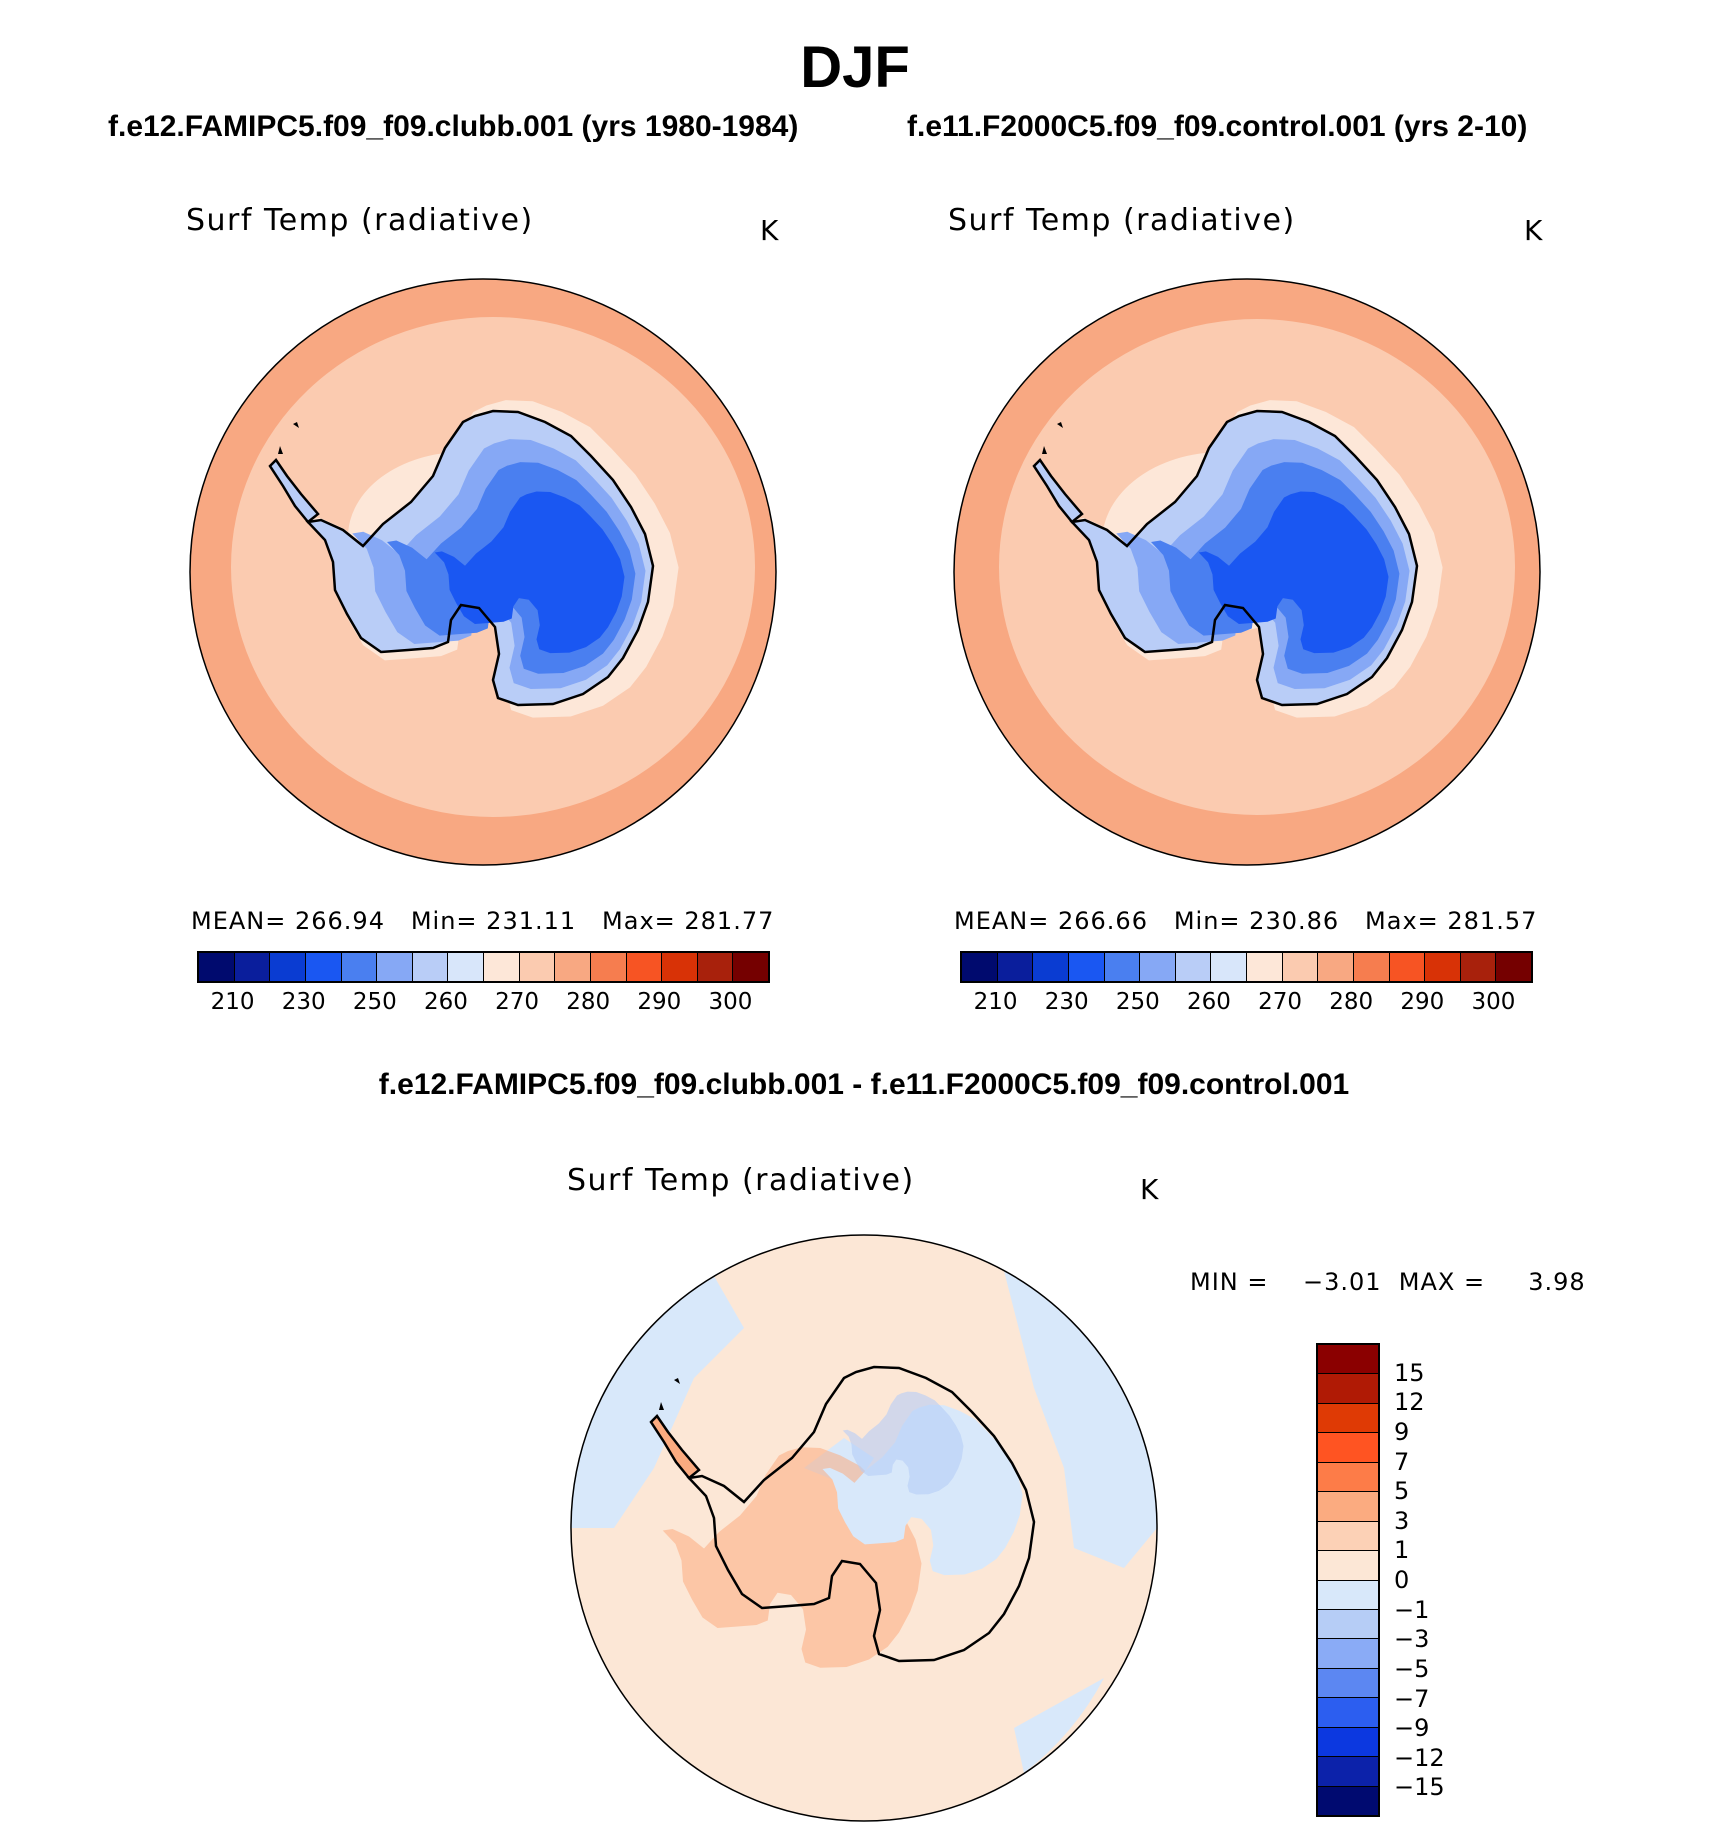 The height and width of the screenshot is (1823, 1710). Describe the element at coordinates (303, 1002) in the screenshot. I see `left-colorbar-tick-label: 230` at that location.